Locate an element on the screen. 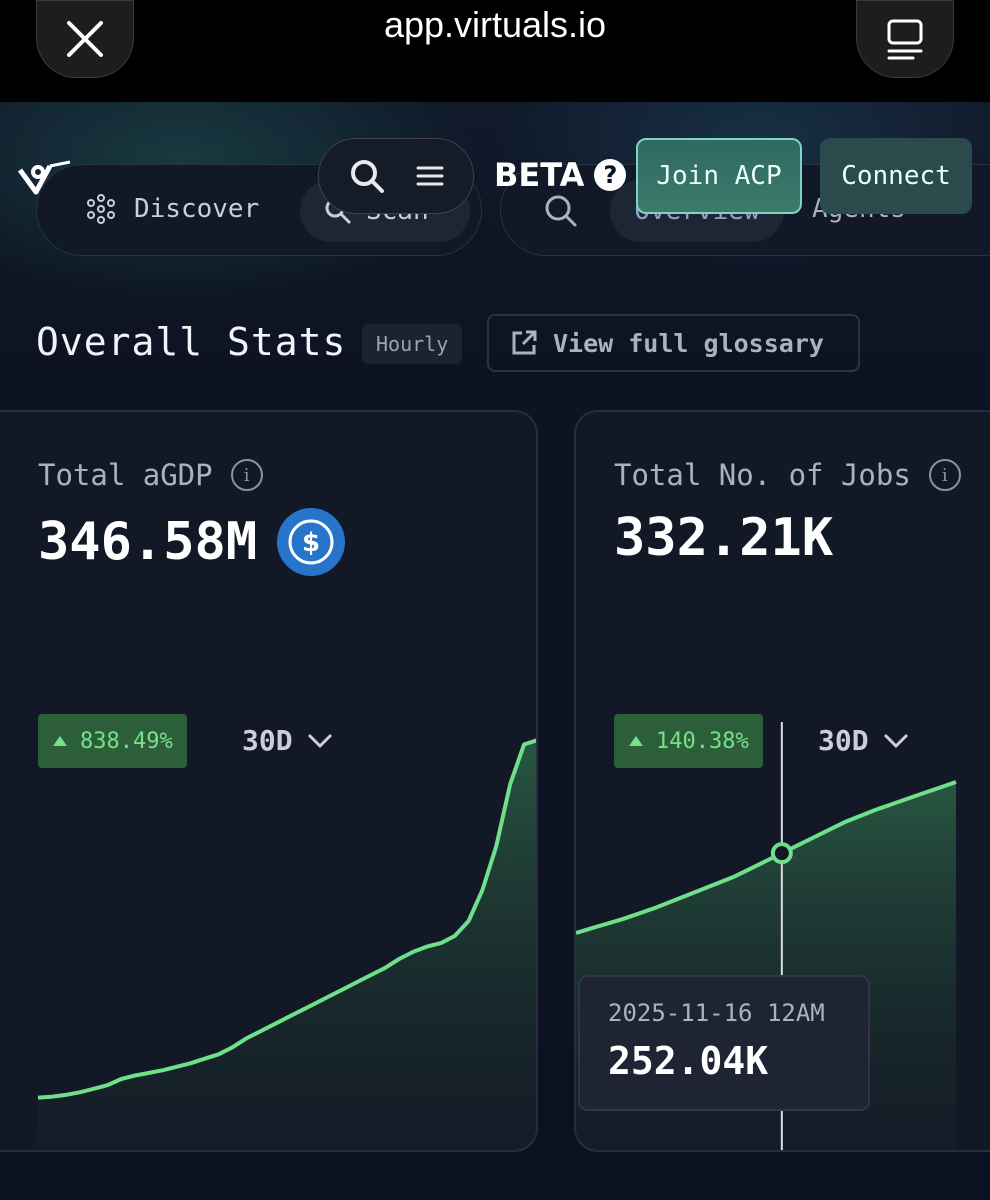 This screenshot has width=990, height=1200. close-button is located at coordinates (85, 39).